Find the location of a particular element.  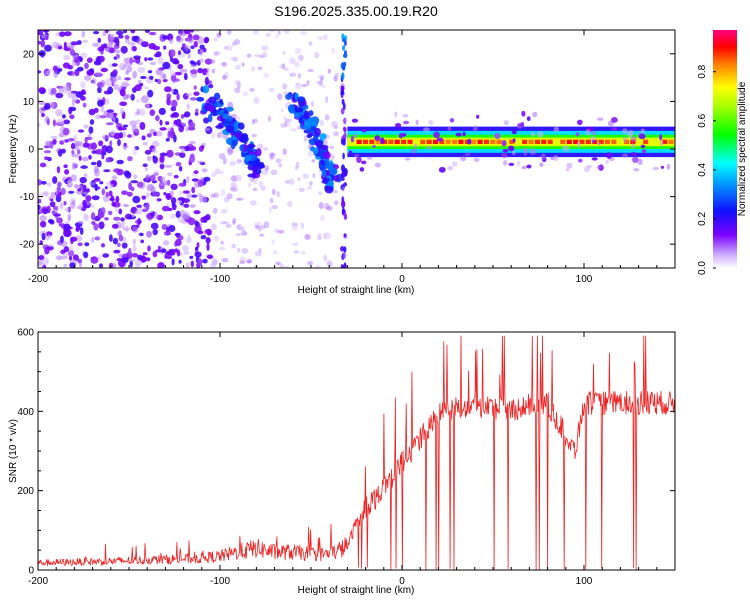

colorbar-tick-label: 0.8 is located at coordinates (702, 71).